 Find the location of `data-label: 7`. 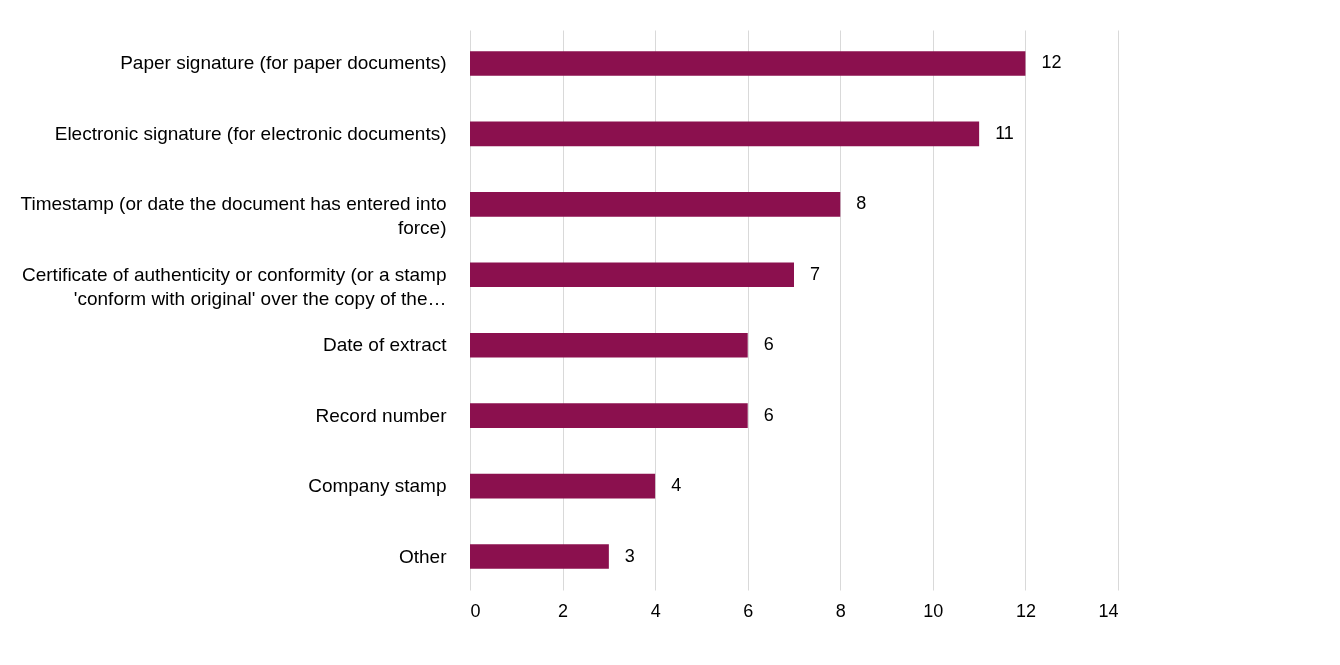

data-label: 7 is located at coordinates (815, 273).